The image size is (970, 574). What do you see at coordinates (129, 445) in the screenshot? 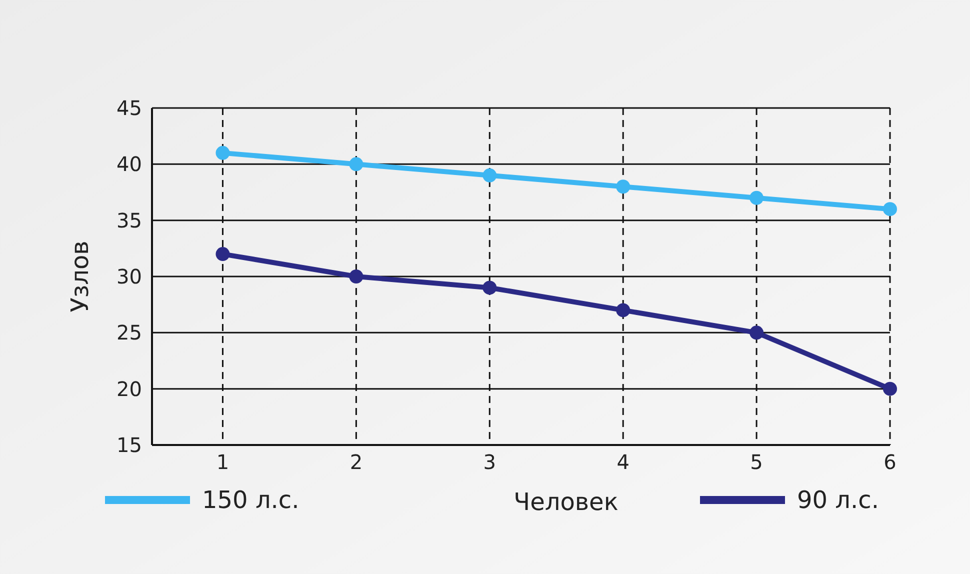
I see `y-tick-label: 15` at bounding box center [129, 445].